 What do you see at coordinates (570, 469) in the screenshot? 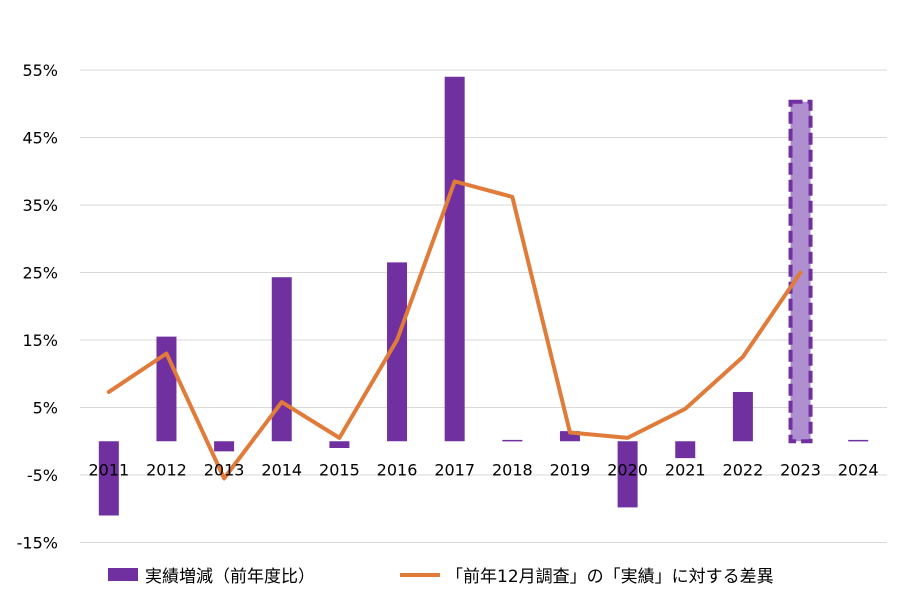
I see `x-tick-label: 2019` at bounding box center [570, 469].